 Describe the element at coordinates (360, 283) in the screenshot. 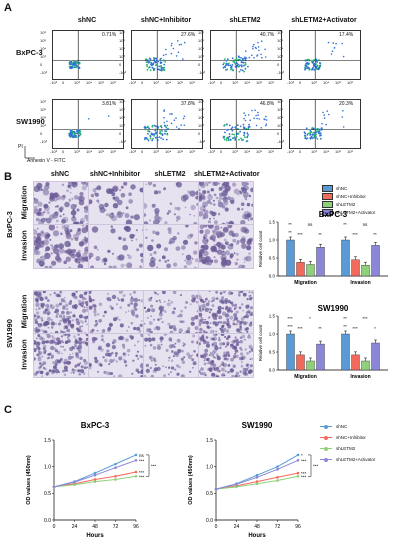

I see `x-category-label: Invasion` at that location.